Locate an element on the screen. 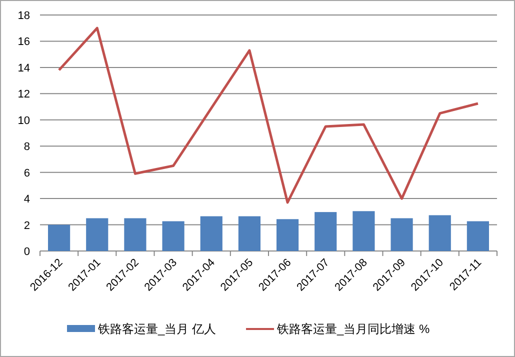 This screenshot has width=515, height=357. y-tick-label: 8 is located at coordinates (27, 147).